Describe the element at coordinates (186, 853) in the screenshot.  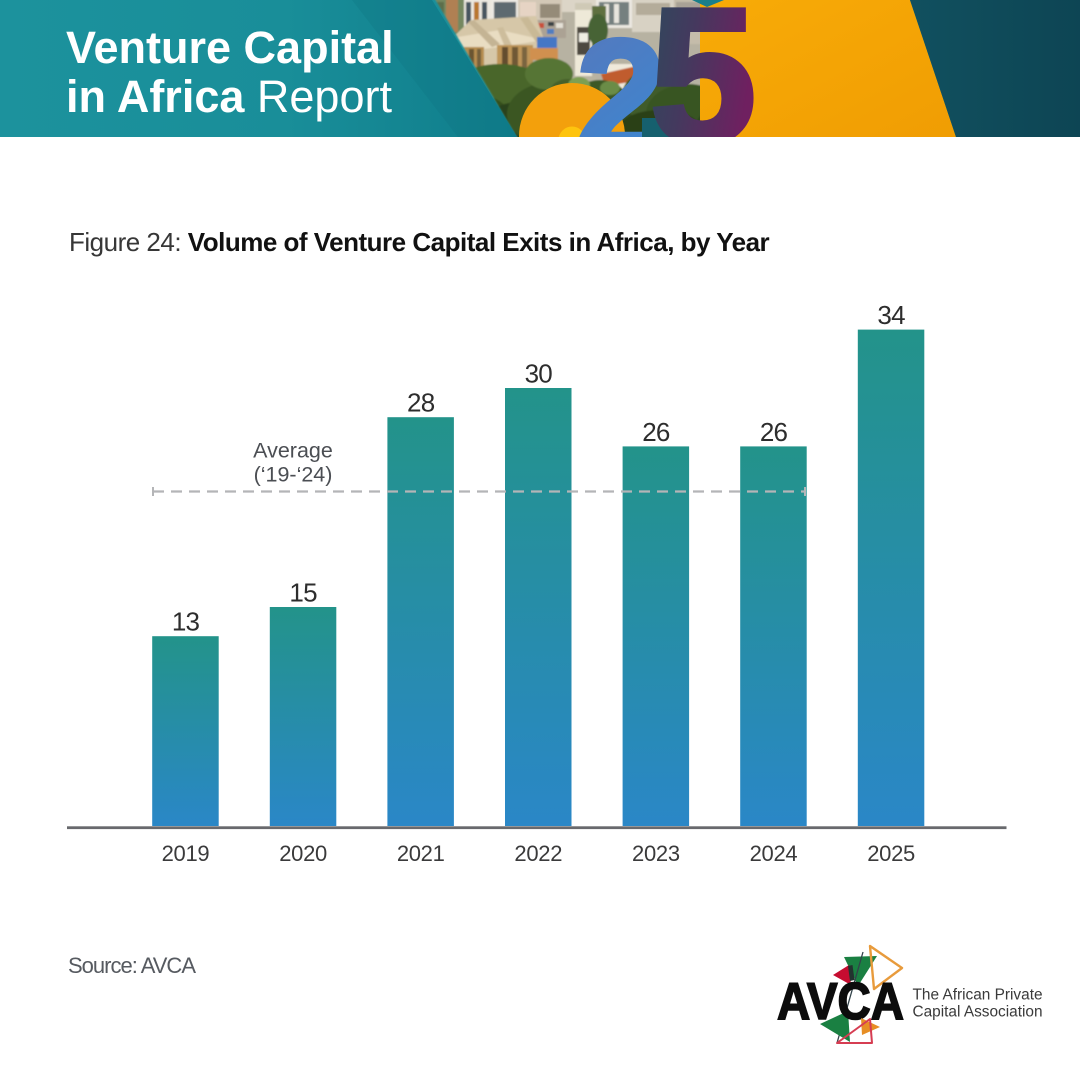
I see `svg-text: 2019` at that location.